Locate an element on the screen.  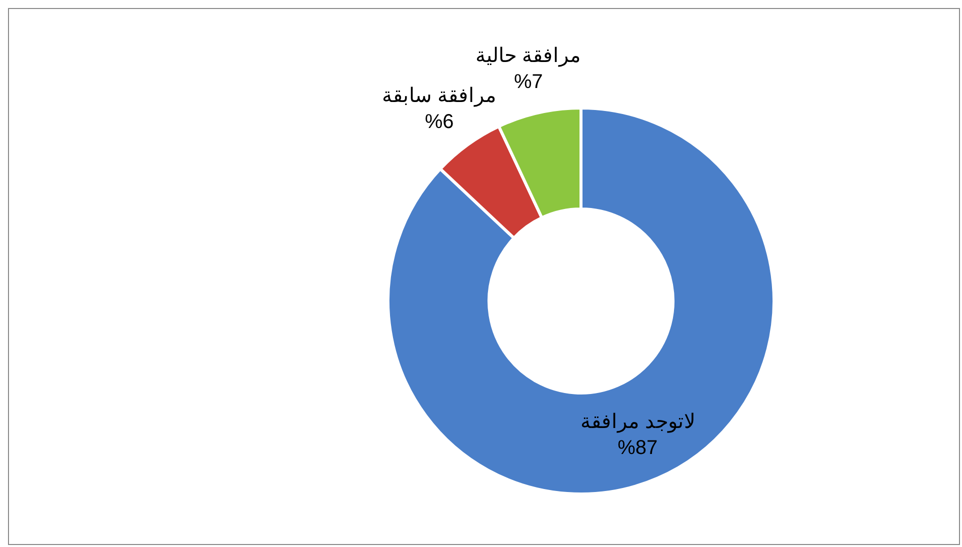
data-label: %6 is located at coordinates (439, 122).